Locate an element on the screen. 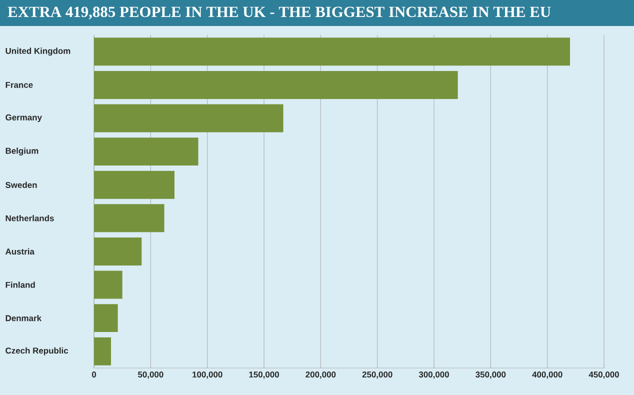 This screenshot has height=395, width=634. y-tick-label: United Kingdom is located at coordinates (38, 52).